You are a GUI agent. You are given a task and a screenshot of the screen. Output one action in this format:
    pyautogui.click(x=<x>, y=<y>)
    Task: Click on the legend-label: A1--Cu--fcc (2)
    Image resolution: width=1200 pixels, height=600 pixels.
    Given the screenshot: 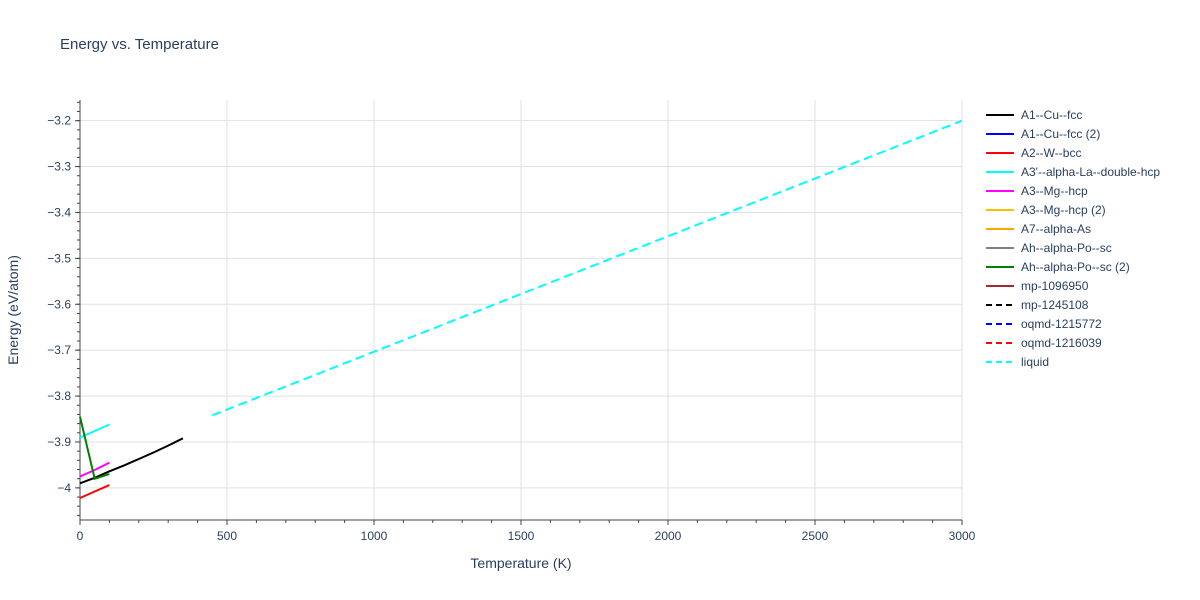 What is the action you would take?
    pyautogui.click(x=1060, y=134)
    